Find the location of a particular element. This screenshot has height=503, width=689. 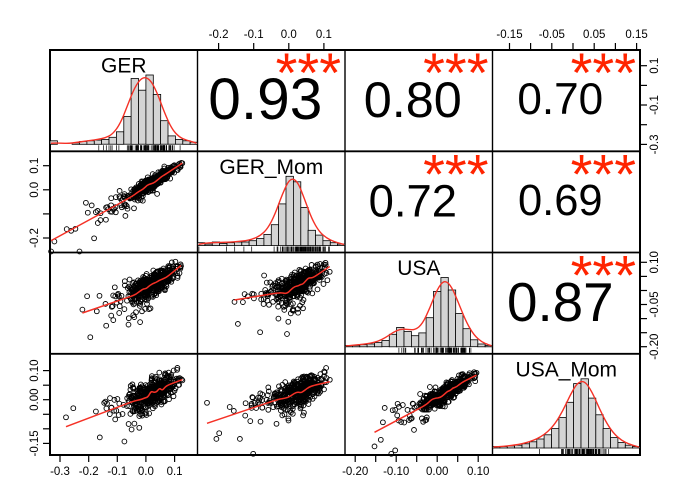

axis-right-row1: 0.1 -0.1 -0.3 is located at coordinates (650, 106).